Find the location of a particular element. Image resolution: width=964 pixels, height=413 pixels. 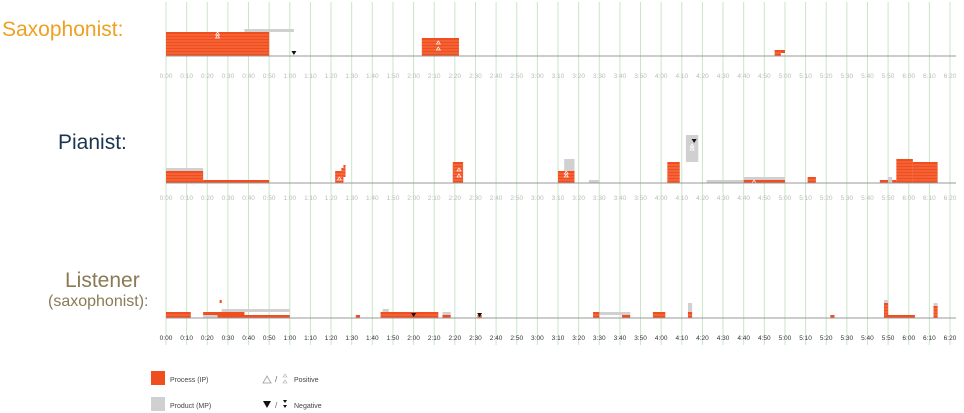

tick-label: 2:20 is located at coordinates (455, 198).